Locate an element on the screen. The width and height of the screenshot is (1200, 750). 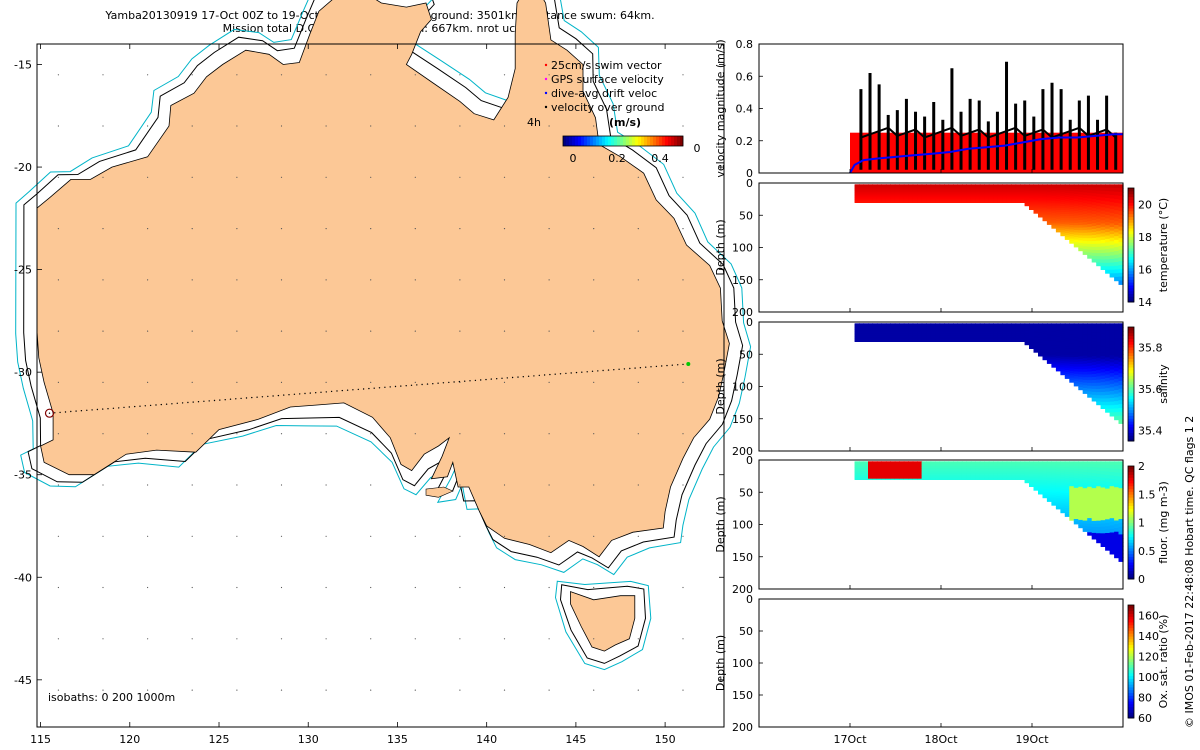
time-step-label: 4h is located at coordinates (534, 122).